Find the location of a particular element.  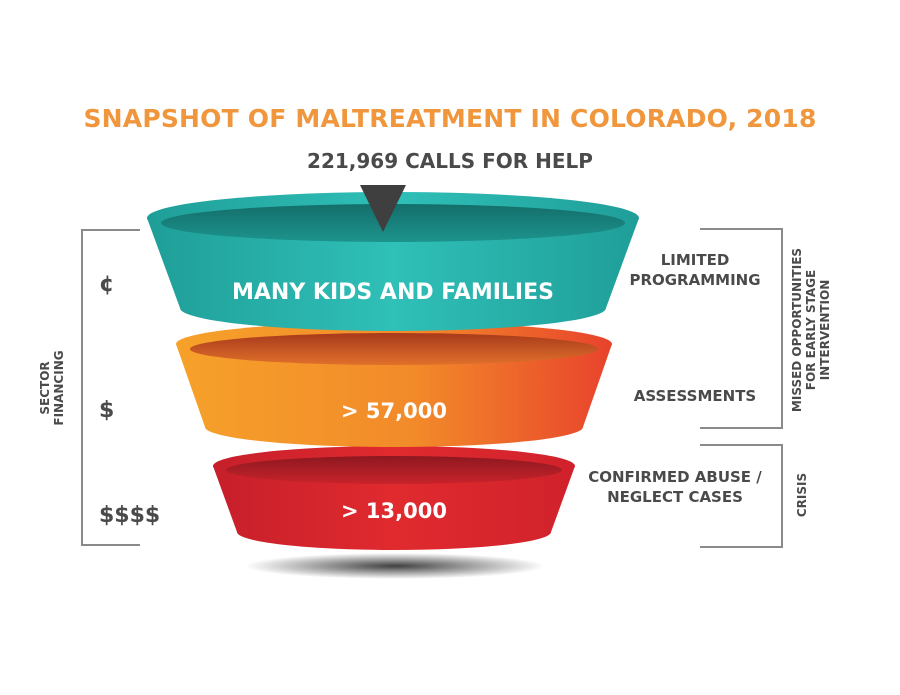

financing-dollar: $ is located at coordinates (107, 410).